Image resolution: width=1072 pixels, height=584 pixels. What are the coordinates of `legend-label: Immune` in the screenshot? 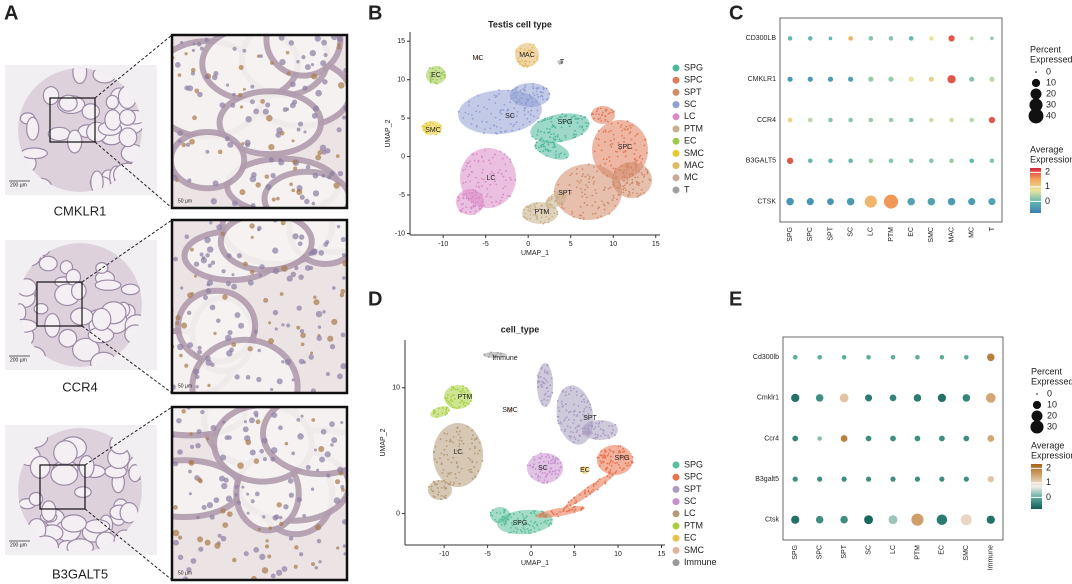 It's located at (700, 562).